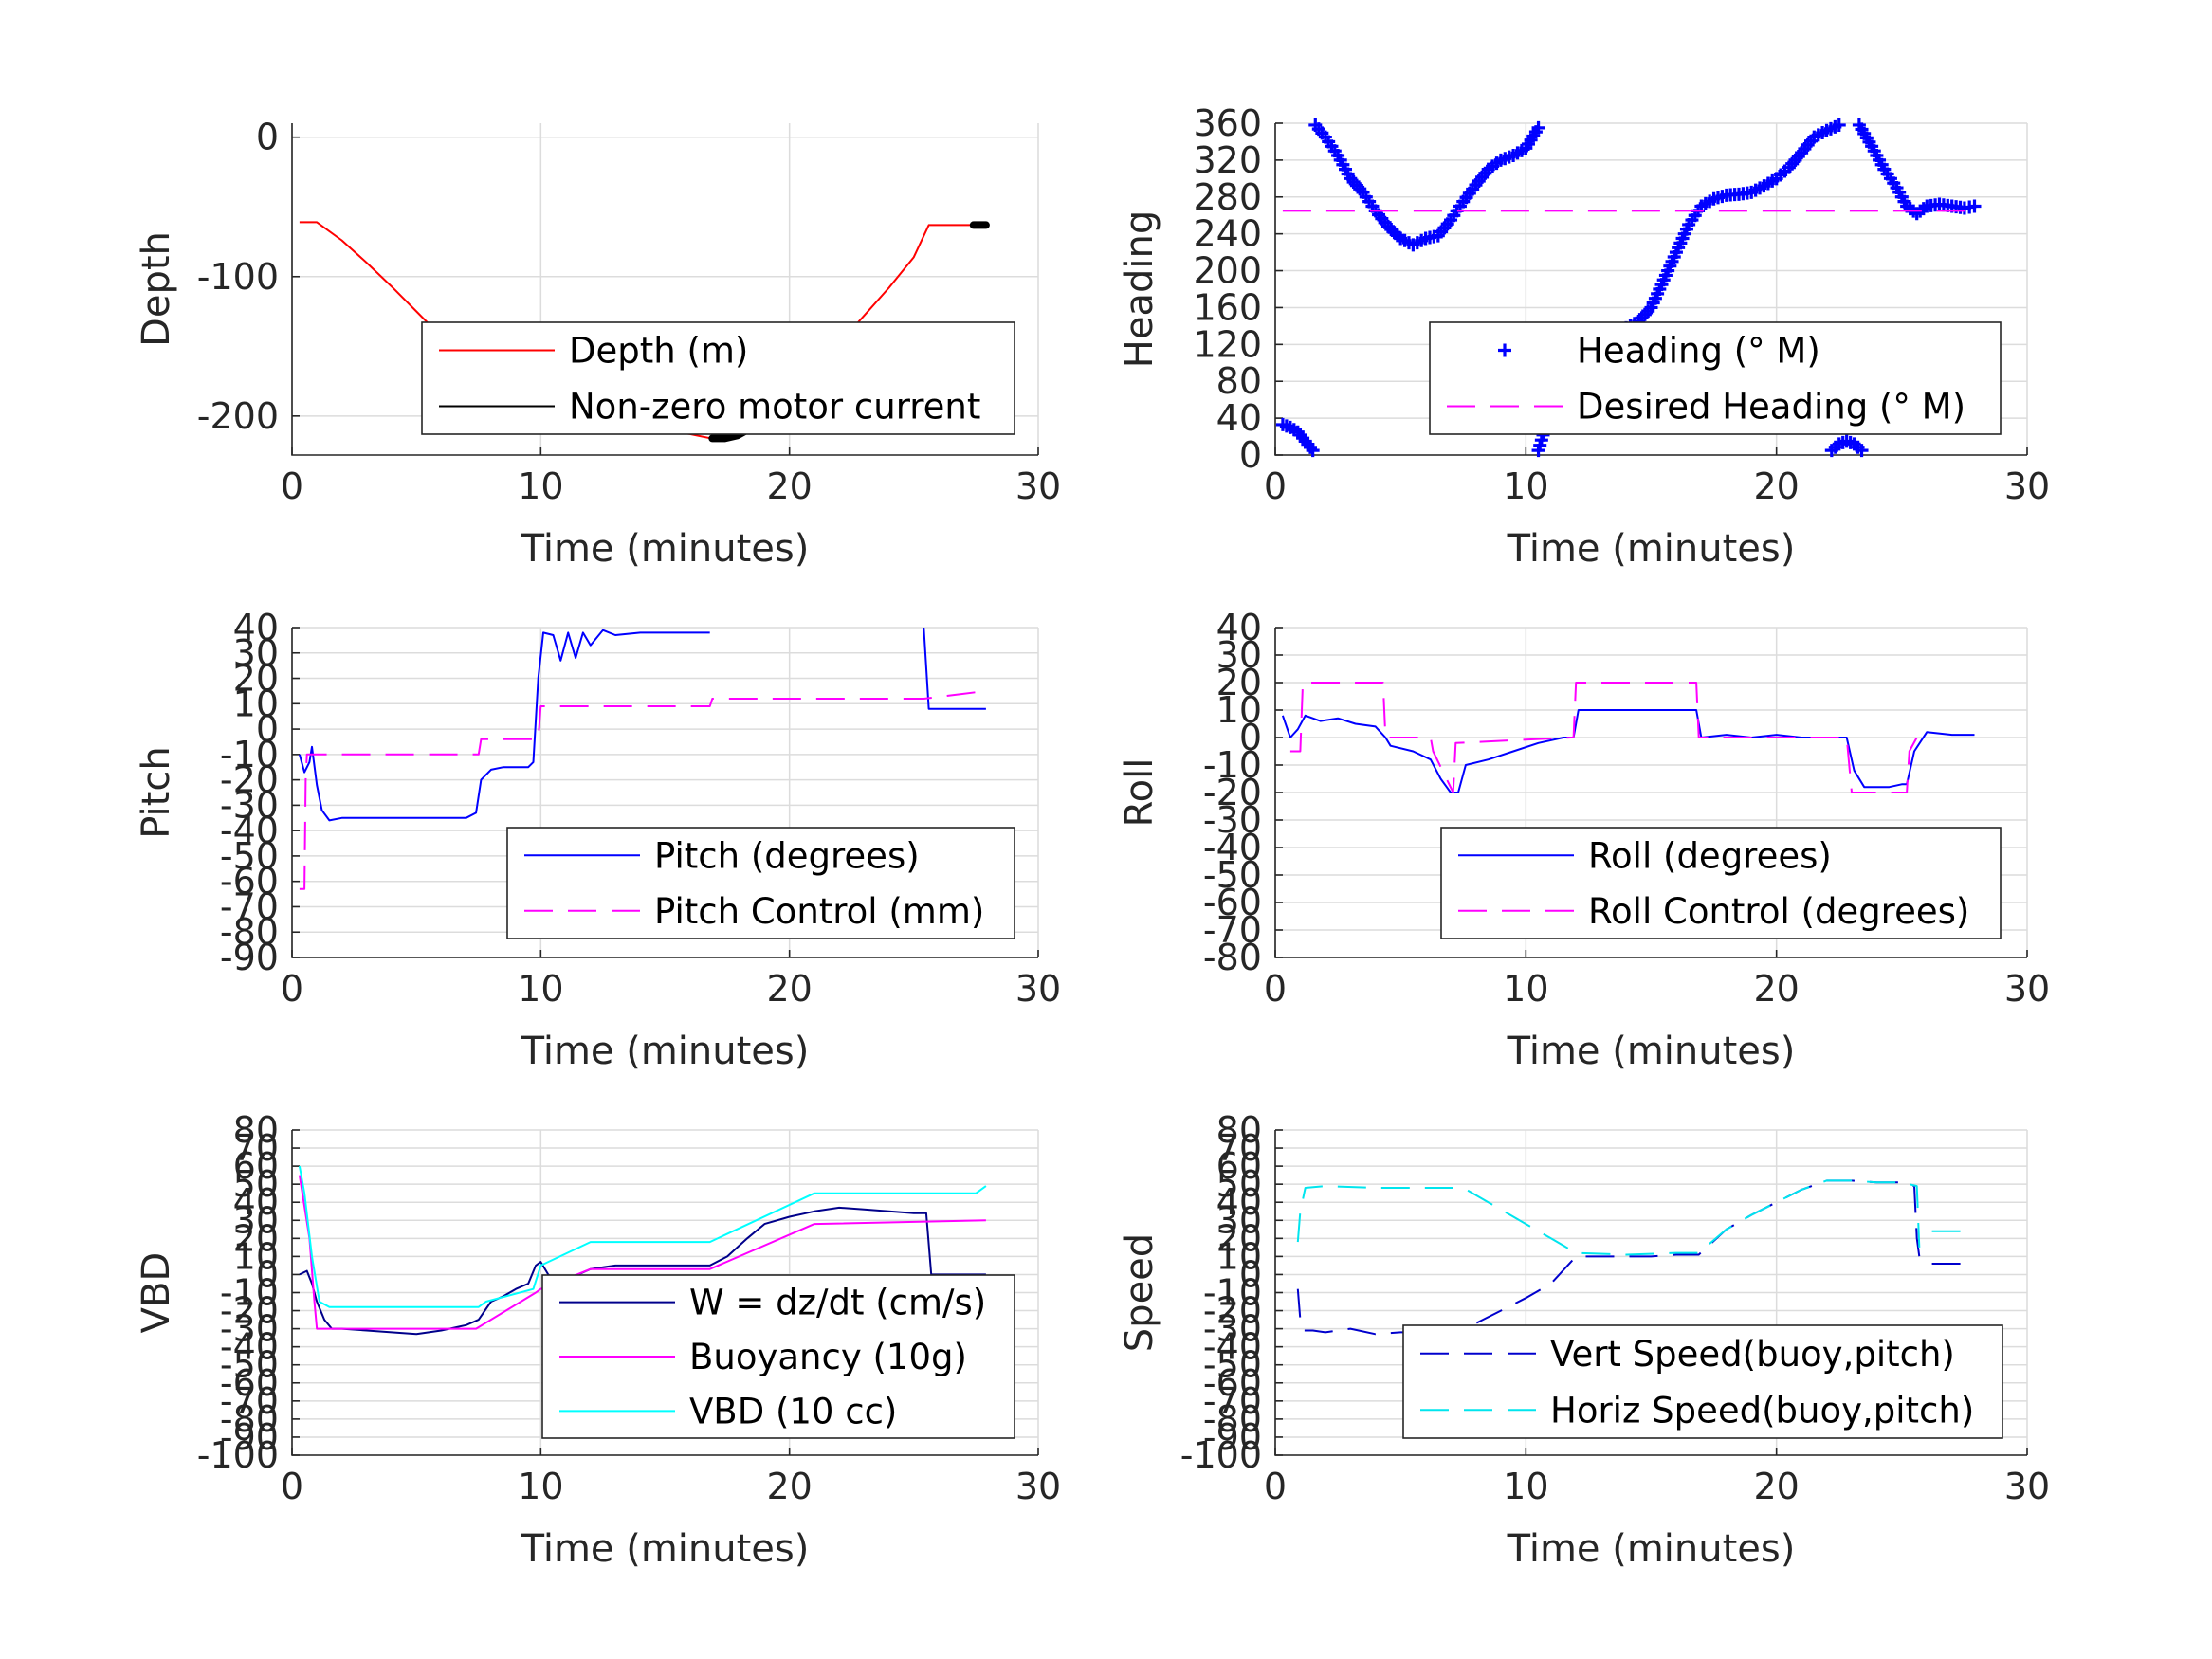 The width and height of the screenshot is (2212, 1659). I want to click on y-tick-label: -70, so click(249, 906).